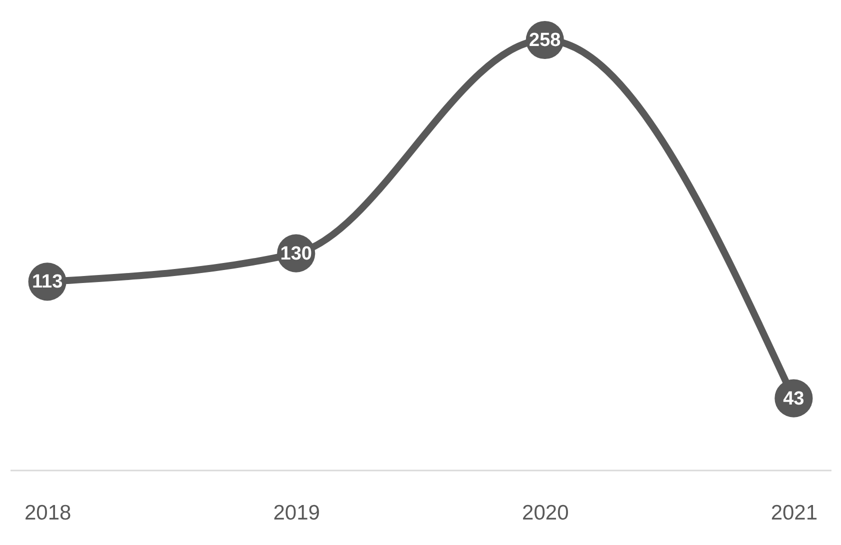 This screenshot has height=545, width=841. What do you see at coordinates (545, 40) in the screenshot?
I see `data-label: 258` at bounding box center [545, 40].